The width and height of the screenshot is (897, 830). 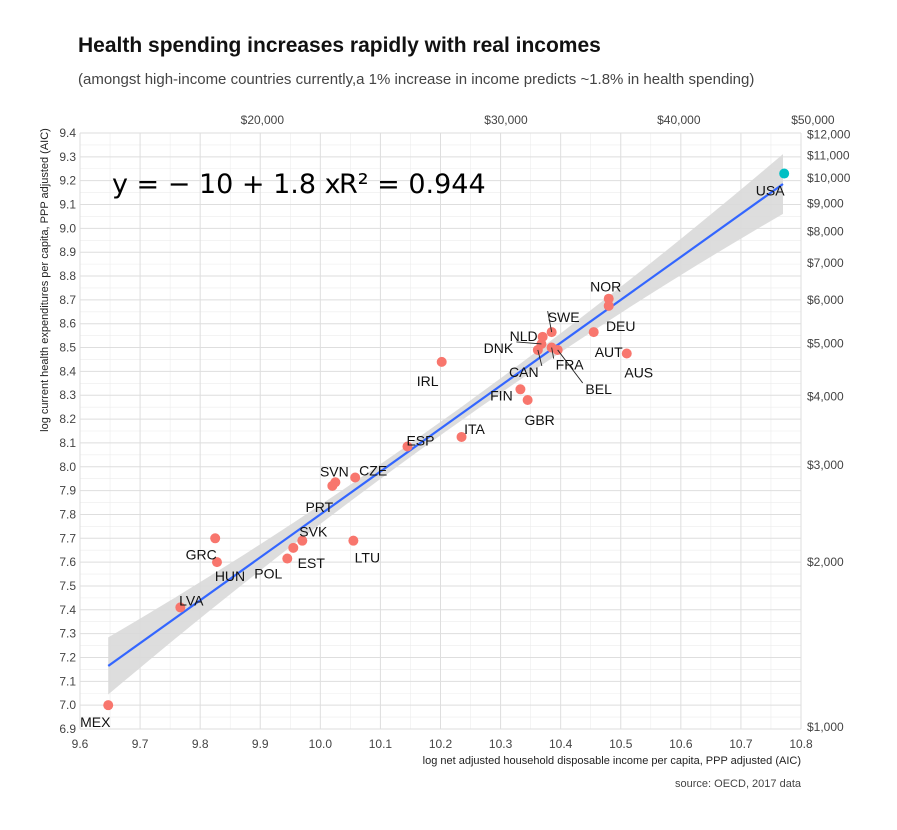 I want to click on right-tick-label: $9,000, so click(x=825, y=203).